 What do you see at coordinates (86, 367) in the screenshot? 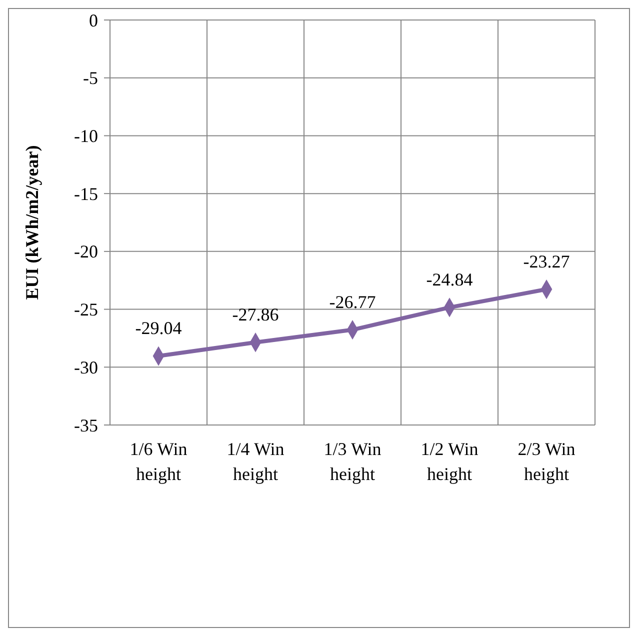
I see `y-tick-label: -30` at bounding box center [86, 367].